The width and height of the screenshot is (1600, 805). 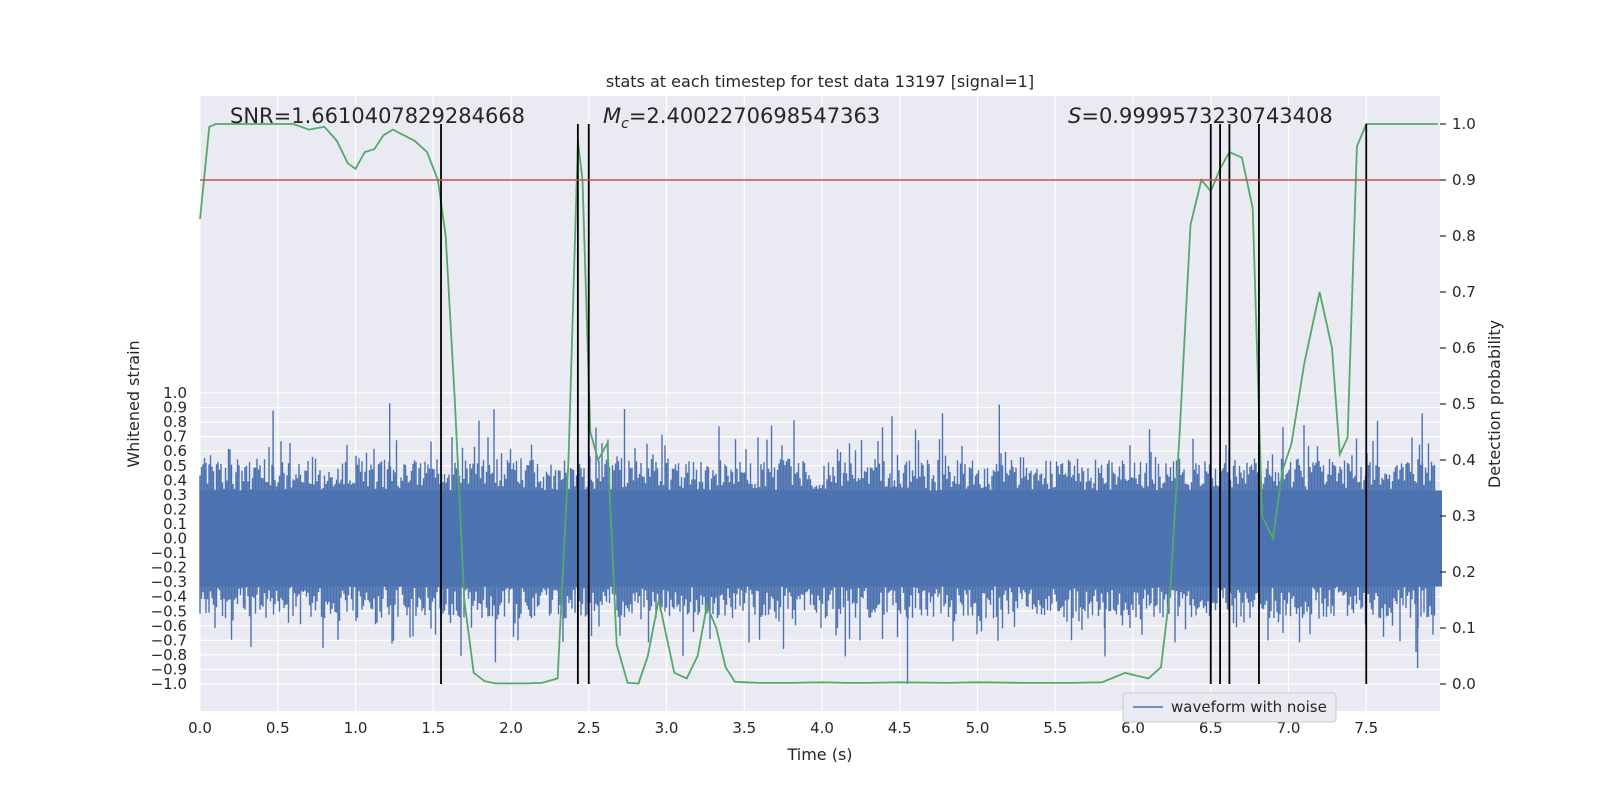 I want to click on x-axis-label: Time (s), so click(x=819, y=754).